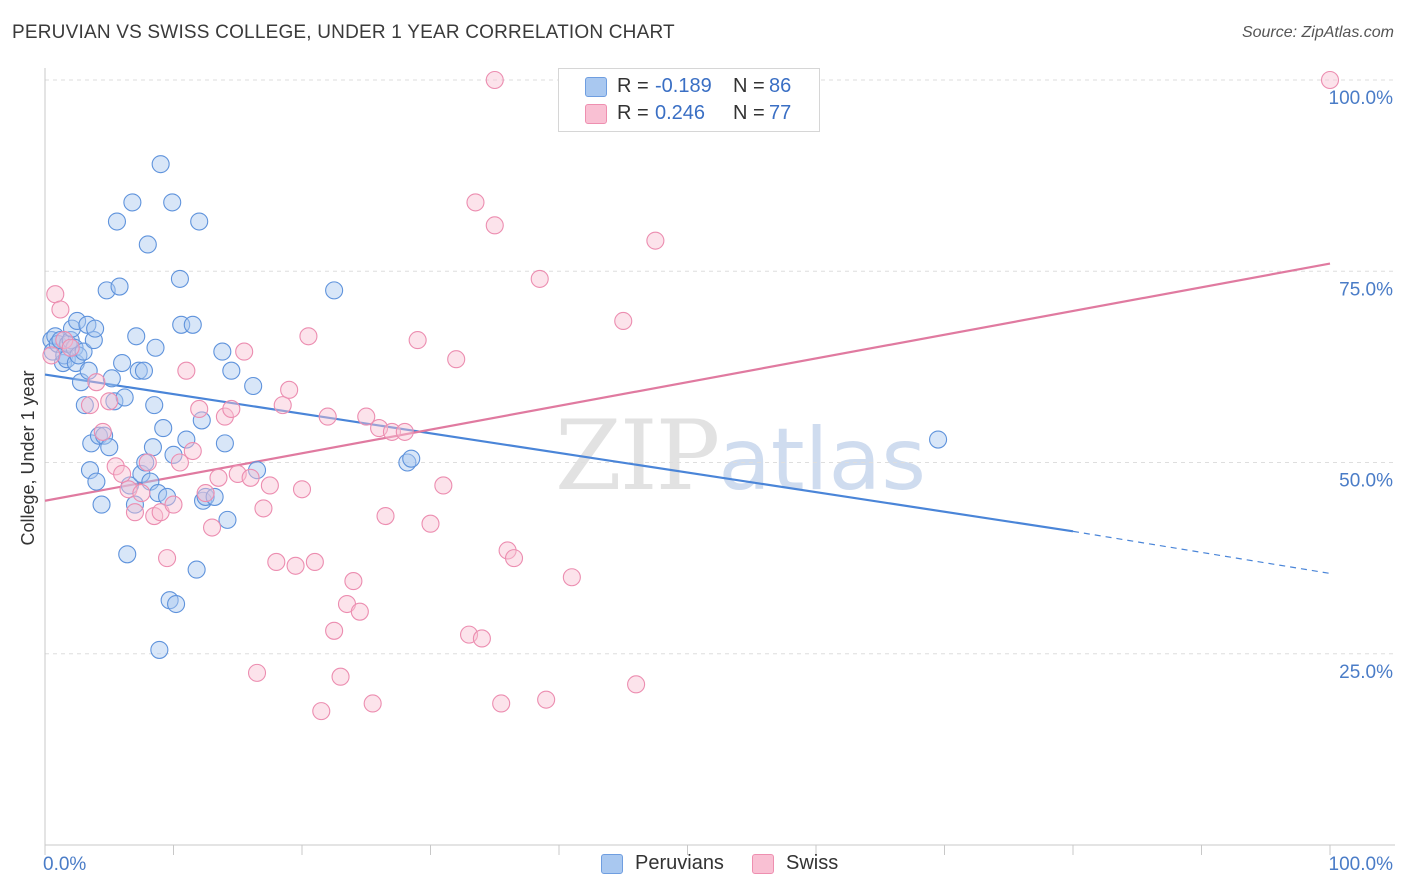 The height and width of the screenshot is (892, 1406). I want to click on x-tick-label: 0.0%, so click(64, 864).